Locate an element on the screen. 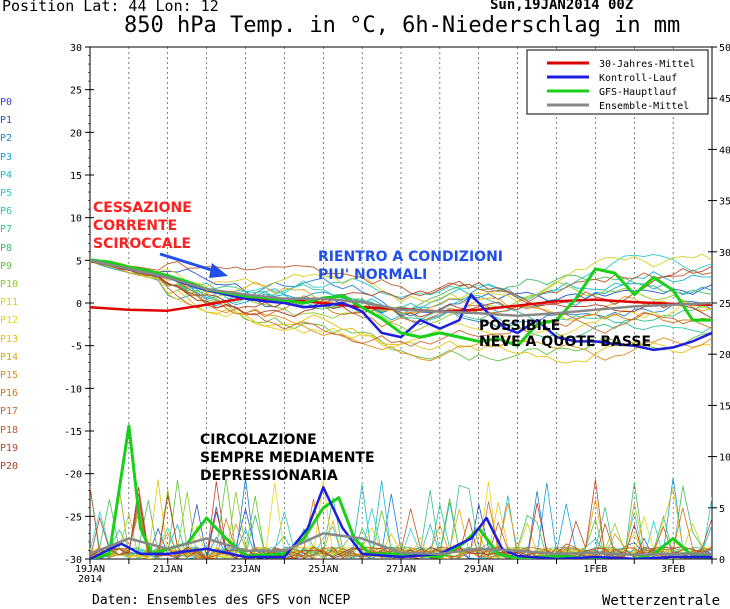 The width and height of the screenshot is (730, 609). data-source: Daten: Ensembles des GFS von NCEP is located at coordinates (221, 600).